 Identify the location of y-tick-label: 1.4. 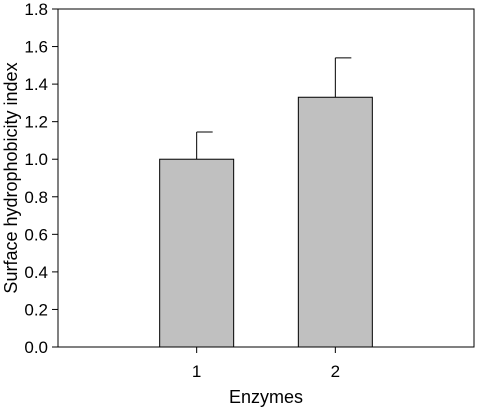
(36, 84).